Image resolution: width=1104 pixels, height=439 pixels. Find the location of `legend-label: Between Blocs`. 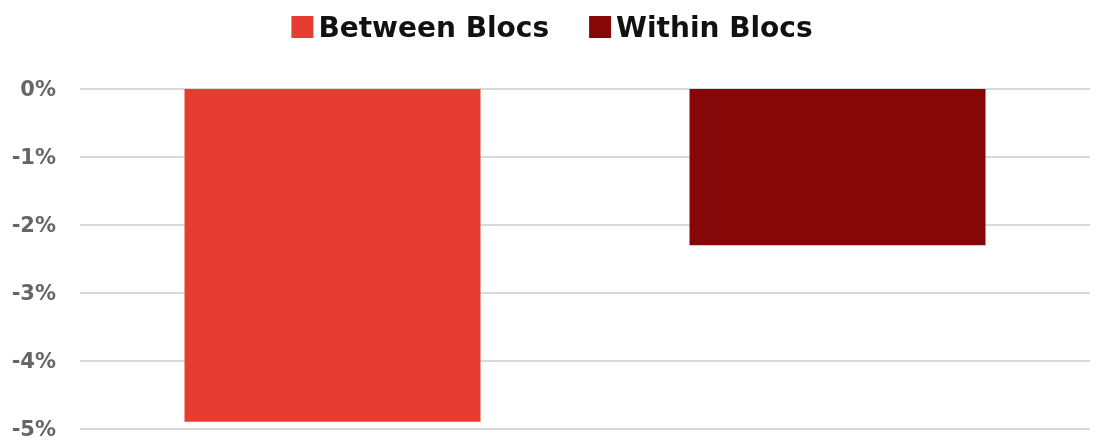

legend-label: Between Blocs is located at coordinates (434, 27).